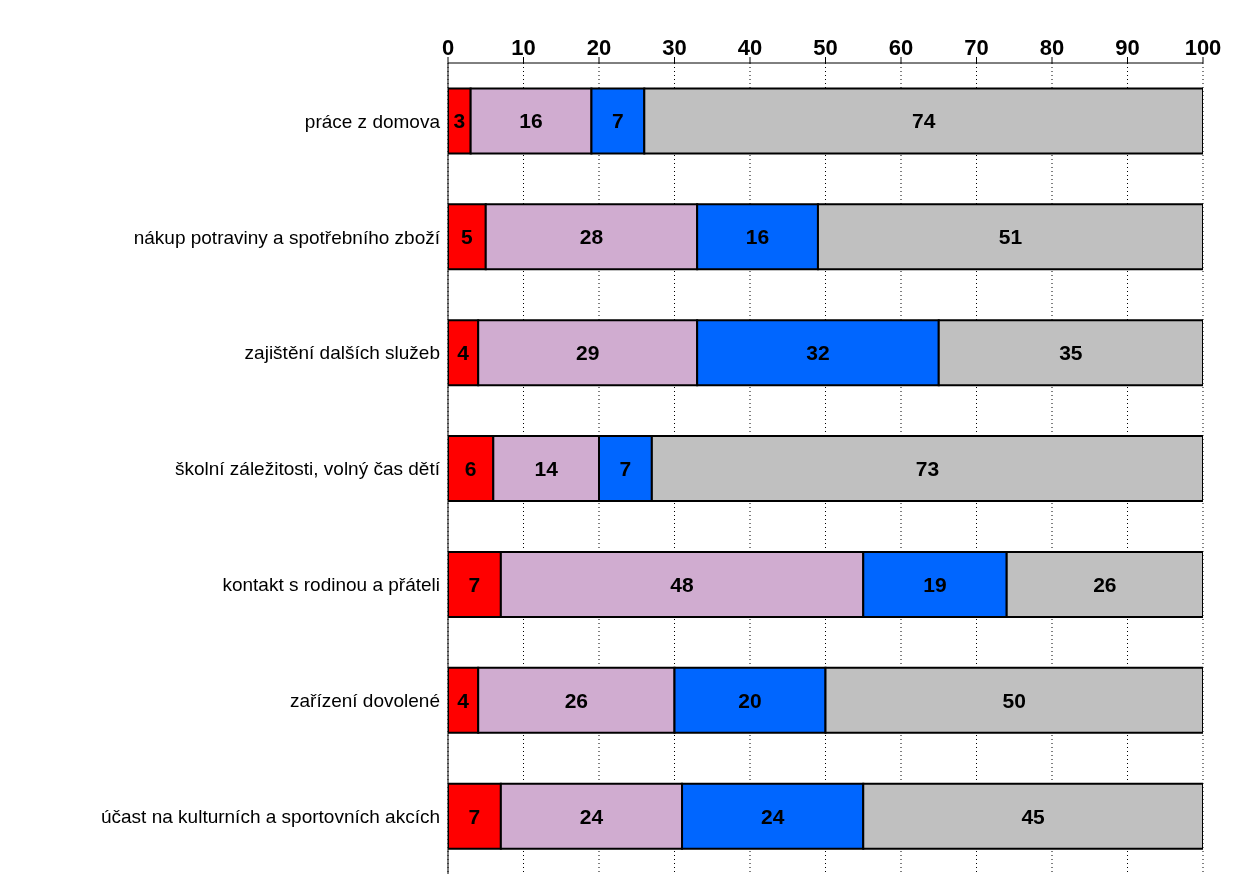 The width and height of the screenshot is (1237, 882). I want to click on x-tick-label: 0, so click(448, 47).